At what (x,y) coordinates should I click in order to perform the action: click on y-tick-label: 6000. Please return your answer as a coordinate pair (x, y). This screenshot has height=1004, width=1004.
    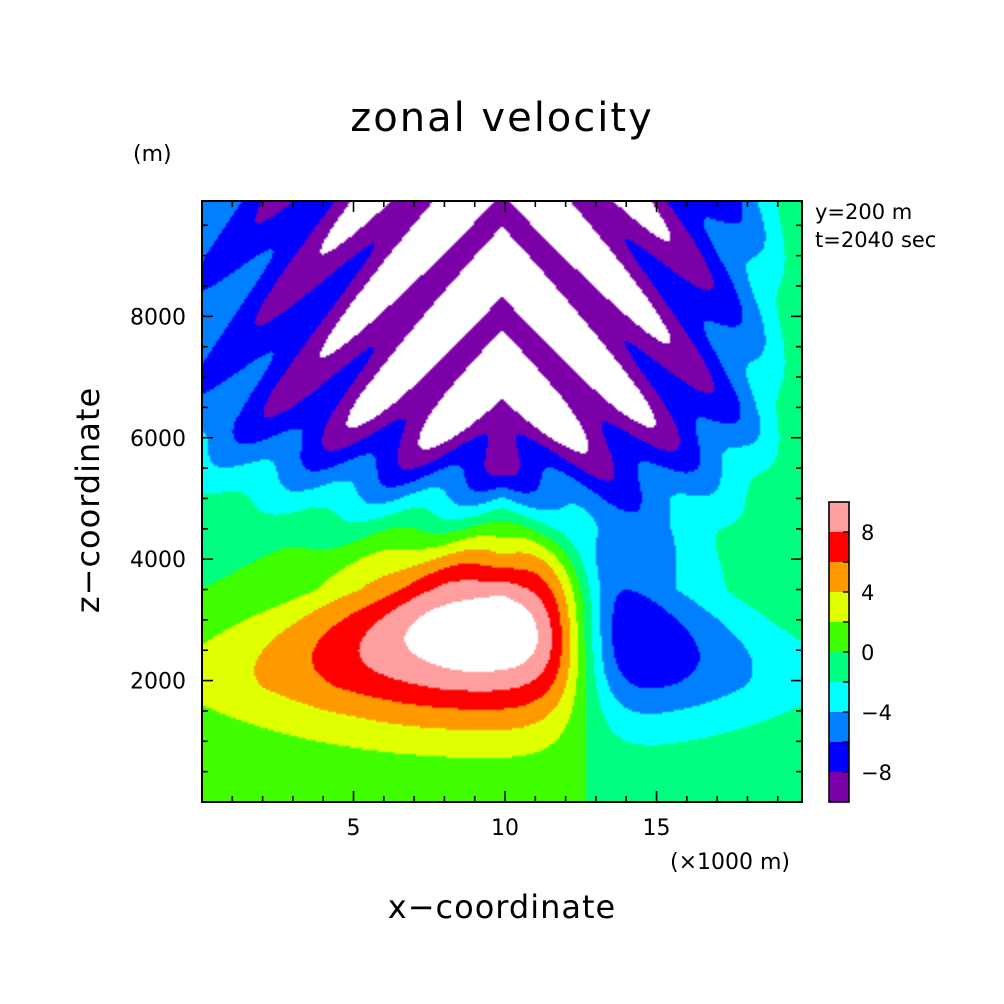
    Looking at the image, I should click on (158, 439).